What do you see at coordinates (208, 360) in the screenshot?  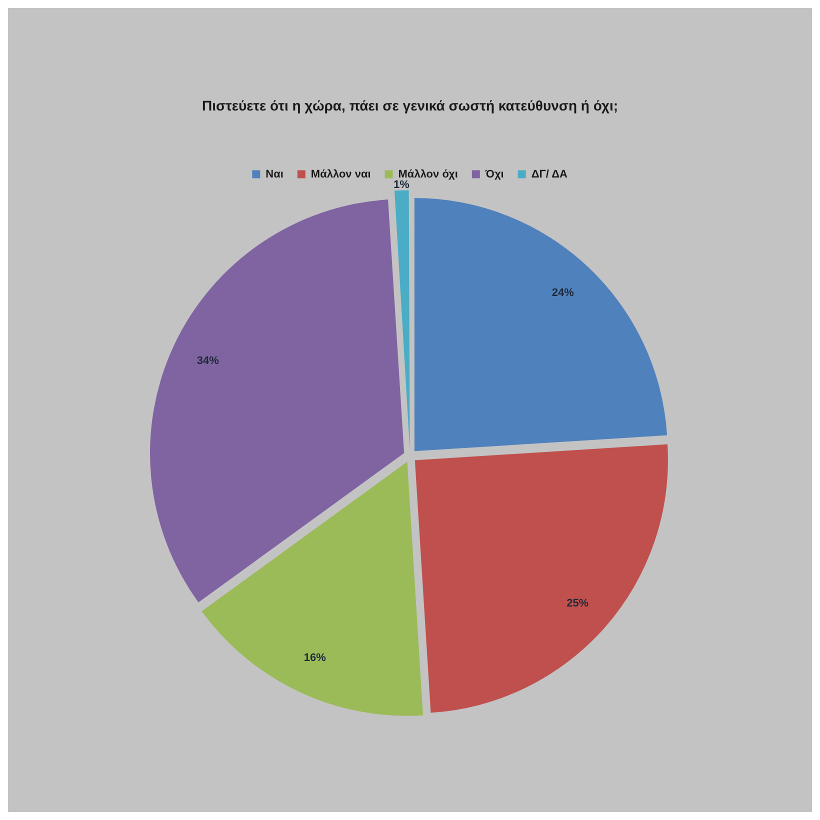 I see `data-label: 34%` at bounding box center [208, 360].